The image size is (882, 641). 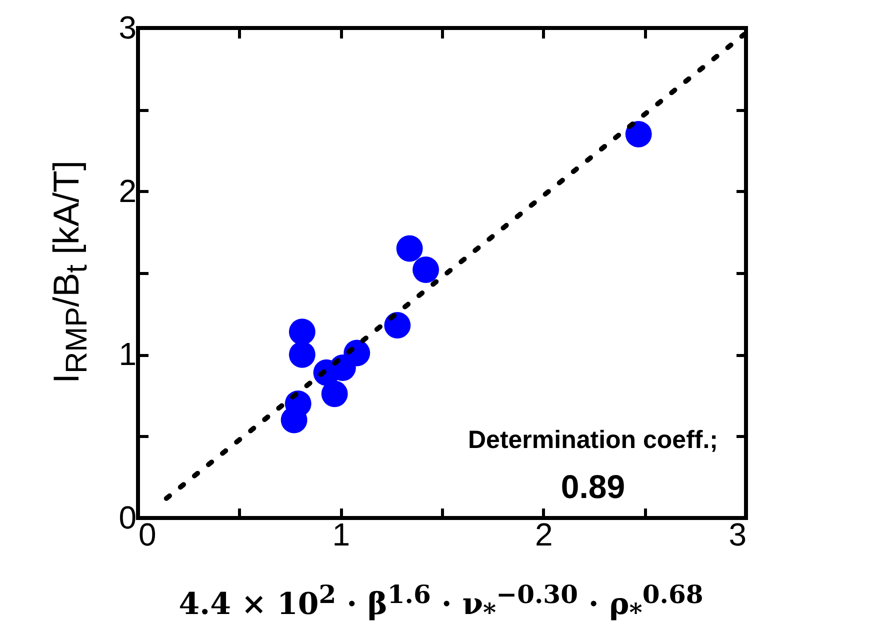 I want to click on annotation: 0.89, so click(x=593, y=486).